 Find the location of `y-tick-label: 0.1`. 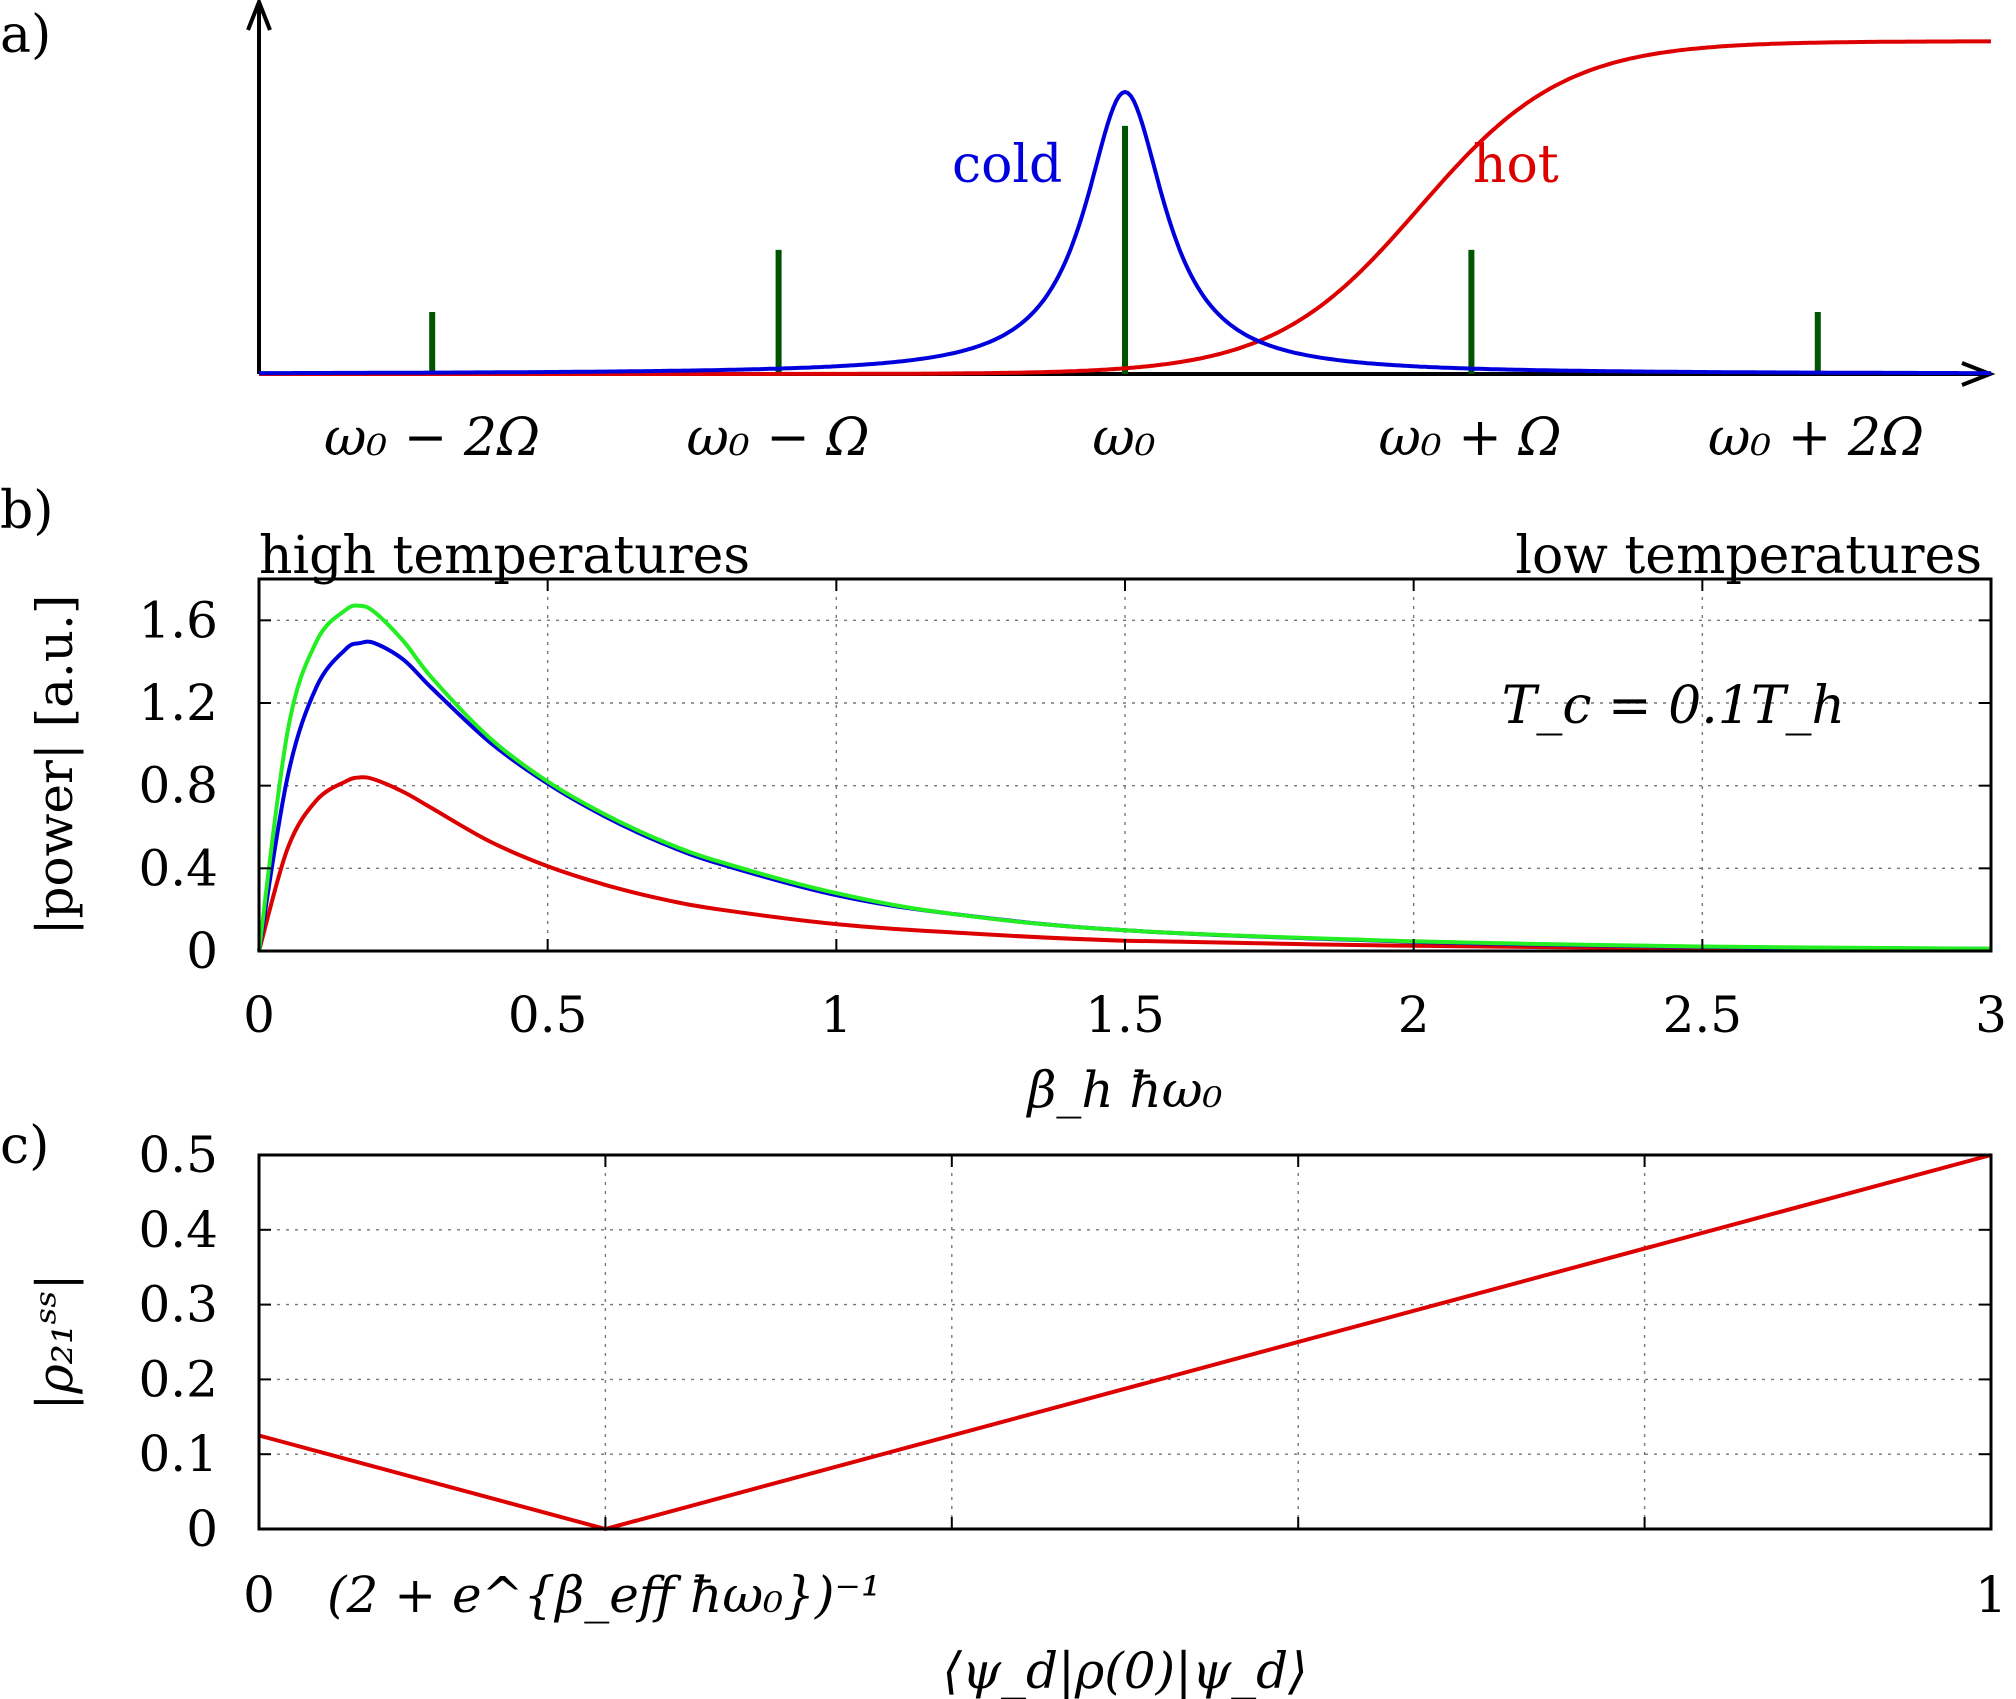

y-tick-label: 0.1 is located at coordinates (178, 1454).